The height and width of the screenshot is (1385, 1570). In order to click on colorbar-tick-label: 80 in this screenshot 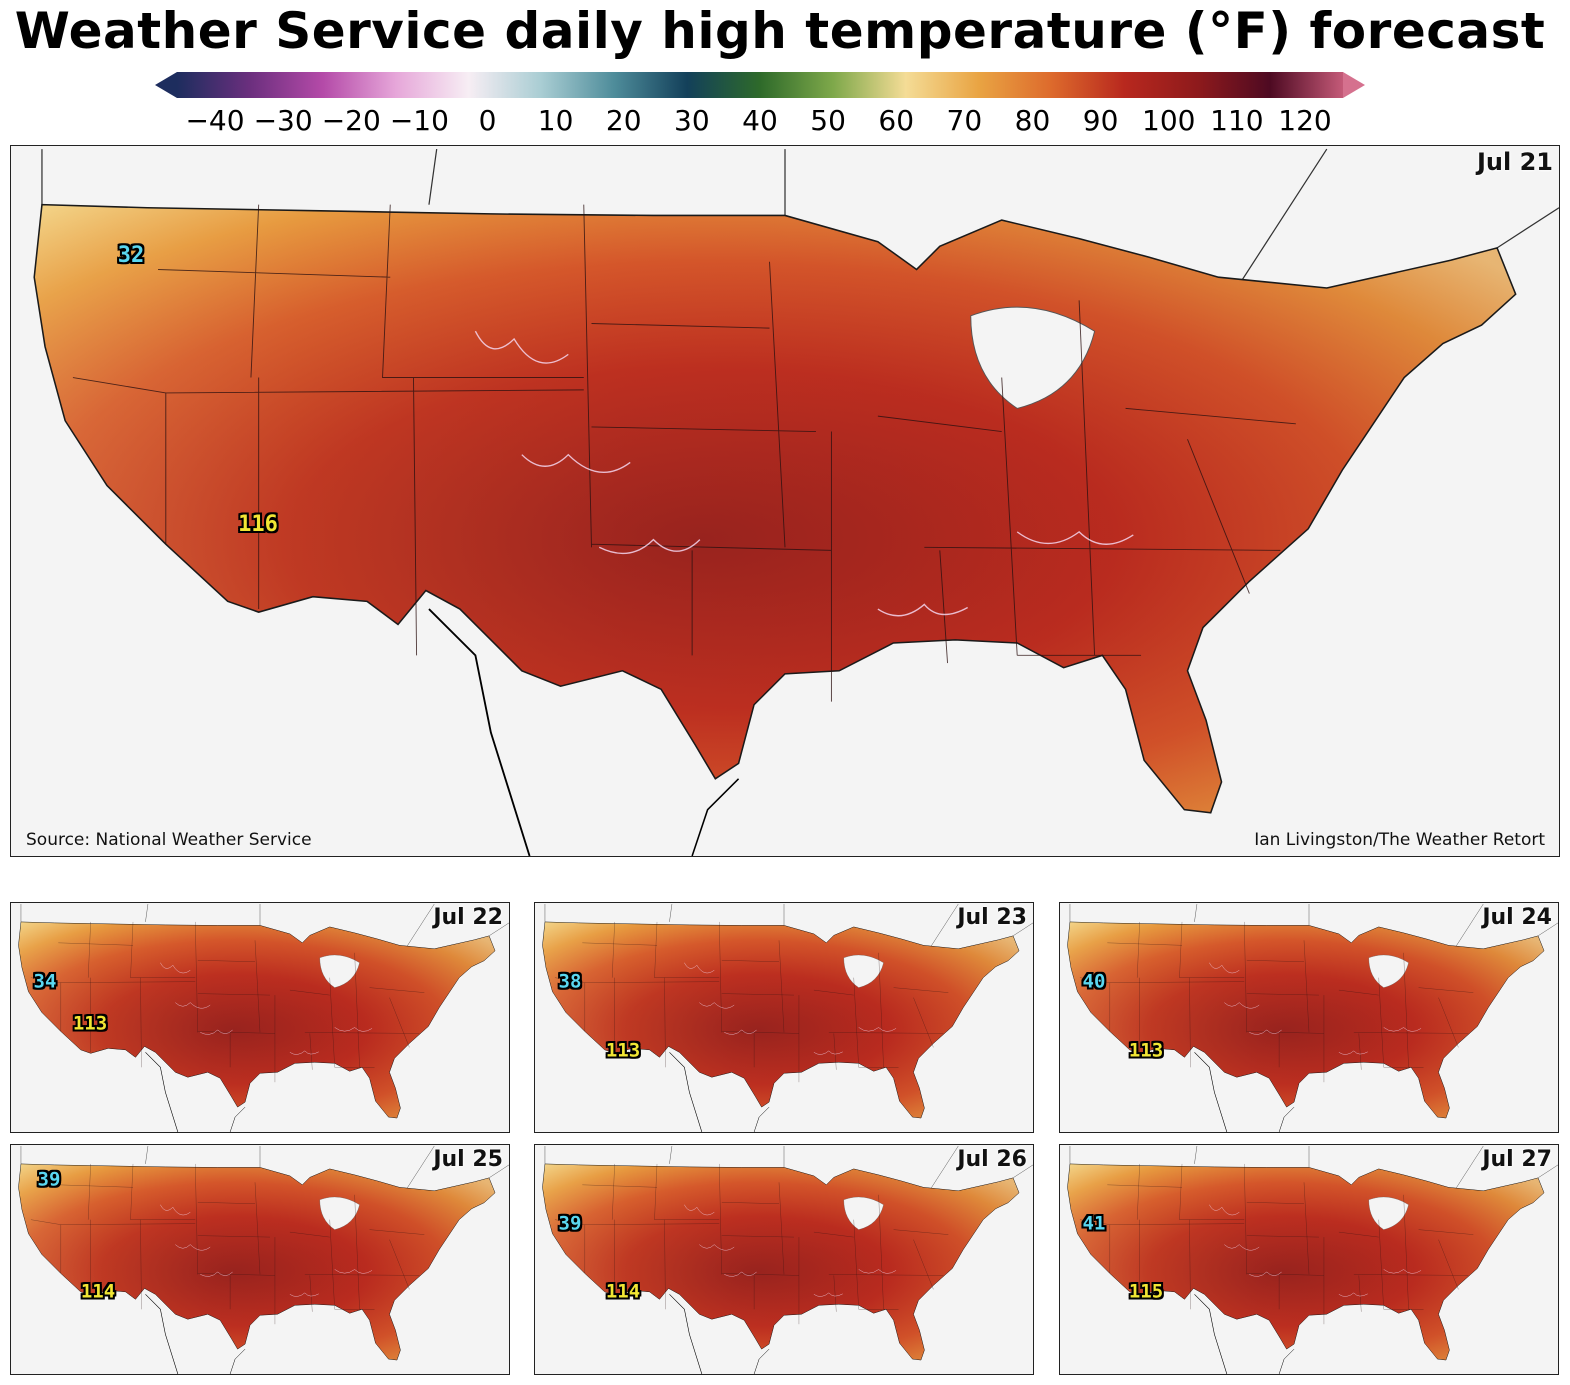, I will do `click(1032, 120)`.